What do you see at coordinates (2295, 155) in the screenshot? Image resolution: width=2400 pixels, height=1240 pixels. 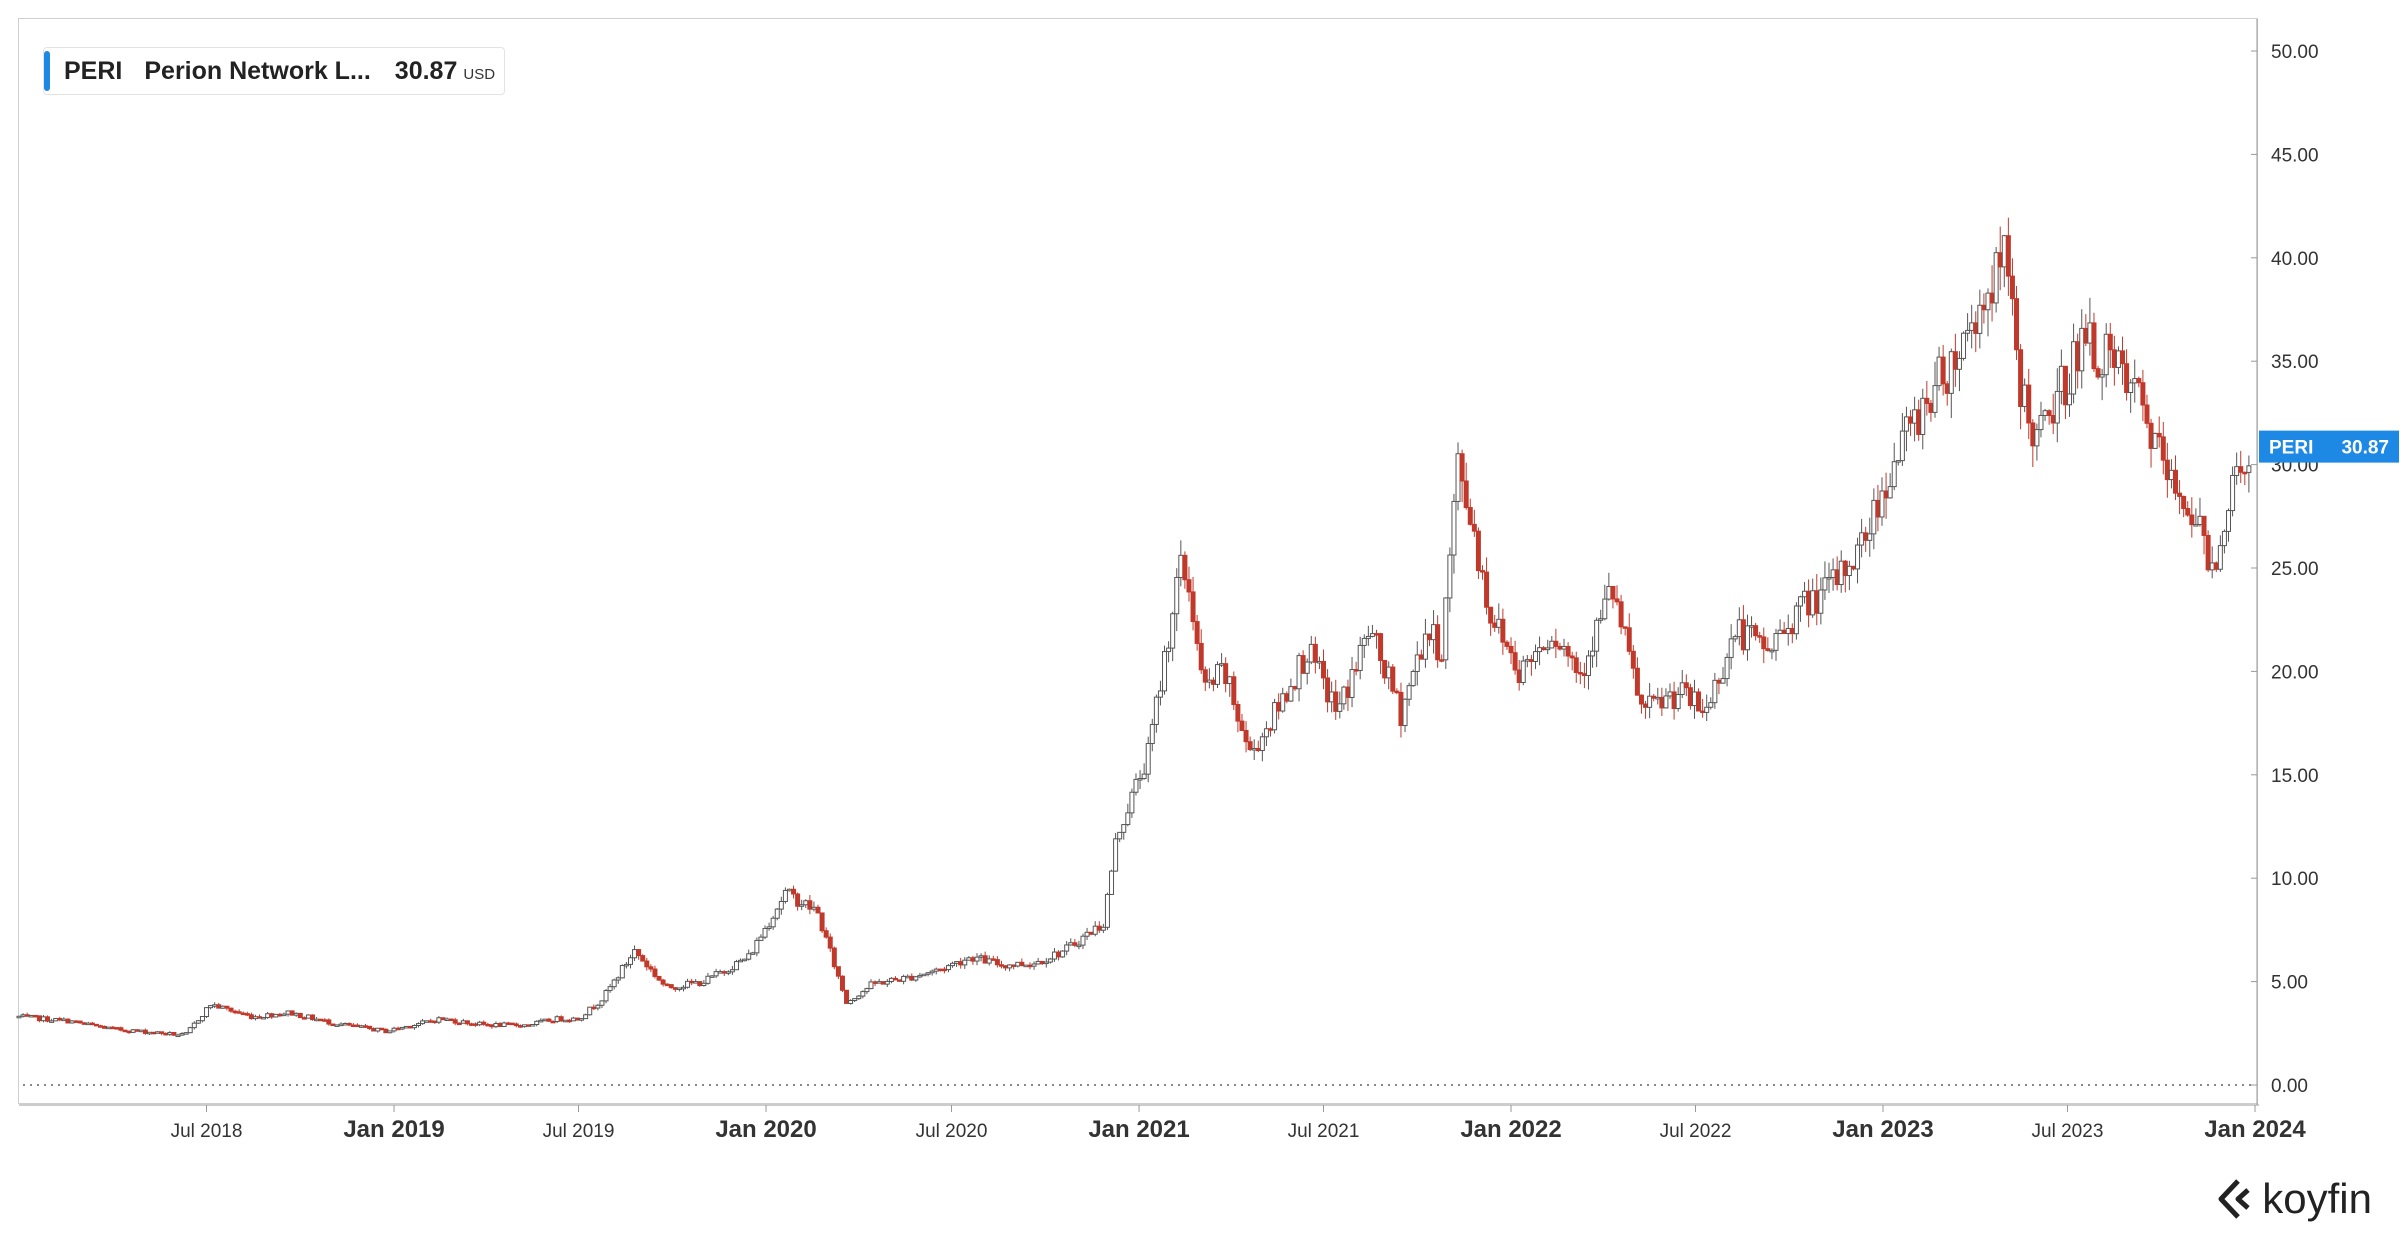 I see `y-tick-label: 45.00` at bounding box center [2295, 155].